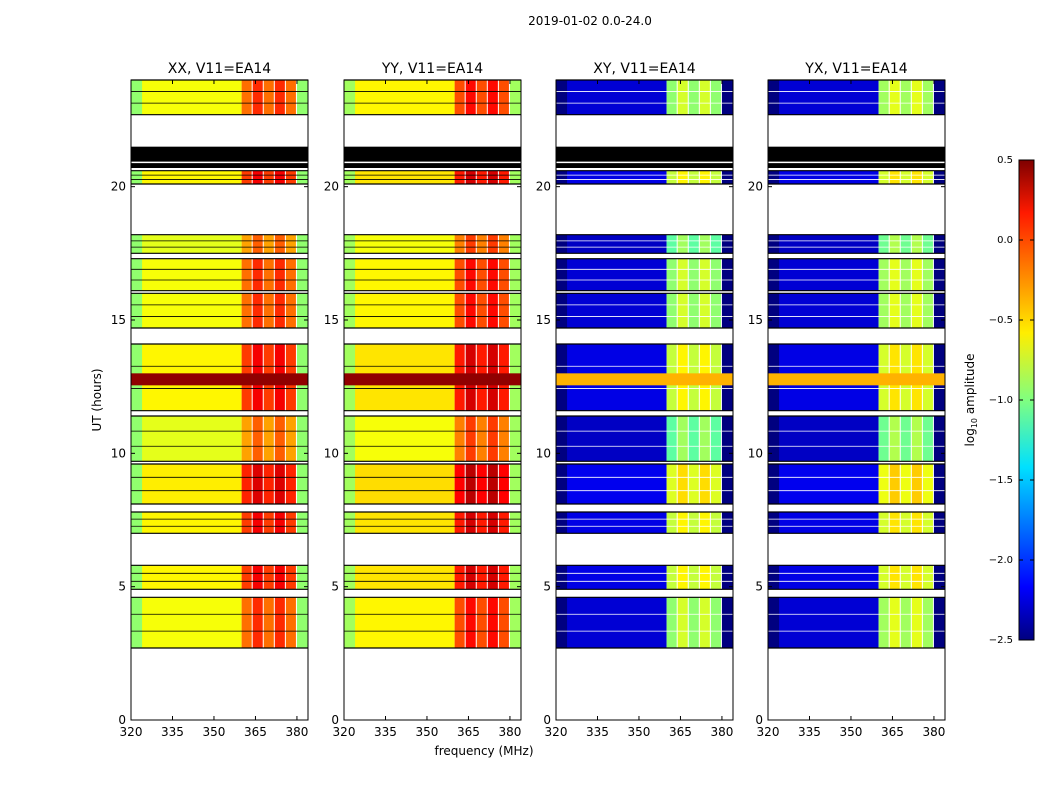 This screenshot has height=800, width=1050. I want to click on y-tick-label: 20, so click(543, 187).